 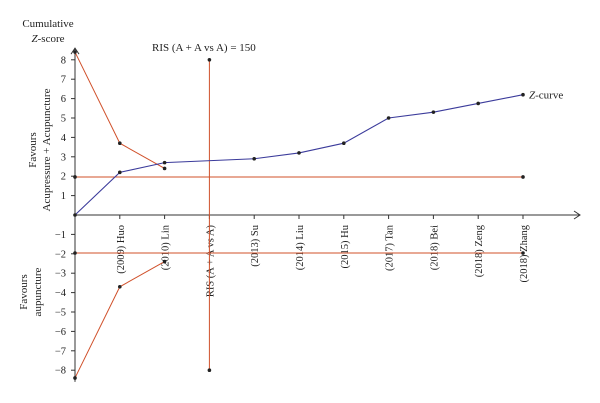 What do you see at coordinates (60, 235) in the screenshot?
I see `y-tick-label: −1` at bounding box center [60, 235].